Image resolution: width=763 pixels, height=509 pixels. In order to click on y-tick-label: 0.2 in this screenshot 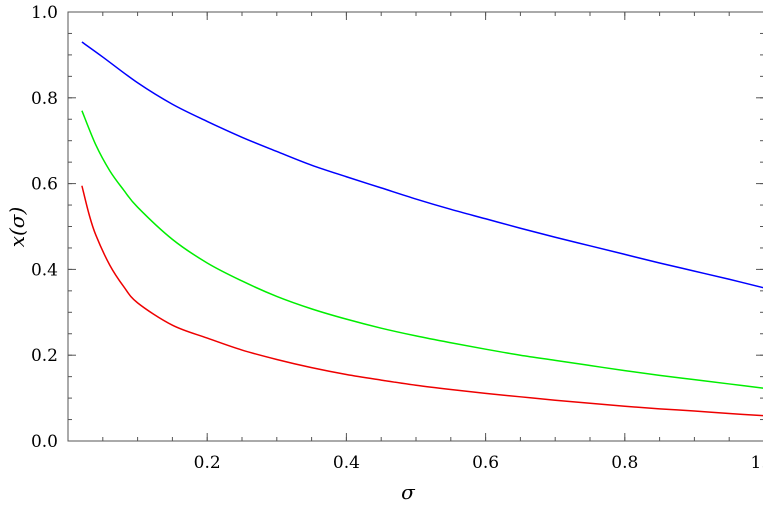, I will do `click(44, 356)`.